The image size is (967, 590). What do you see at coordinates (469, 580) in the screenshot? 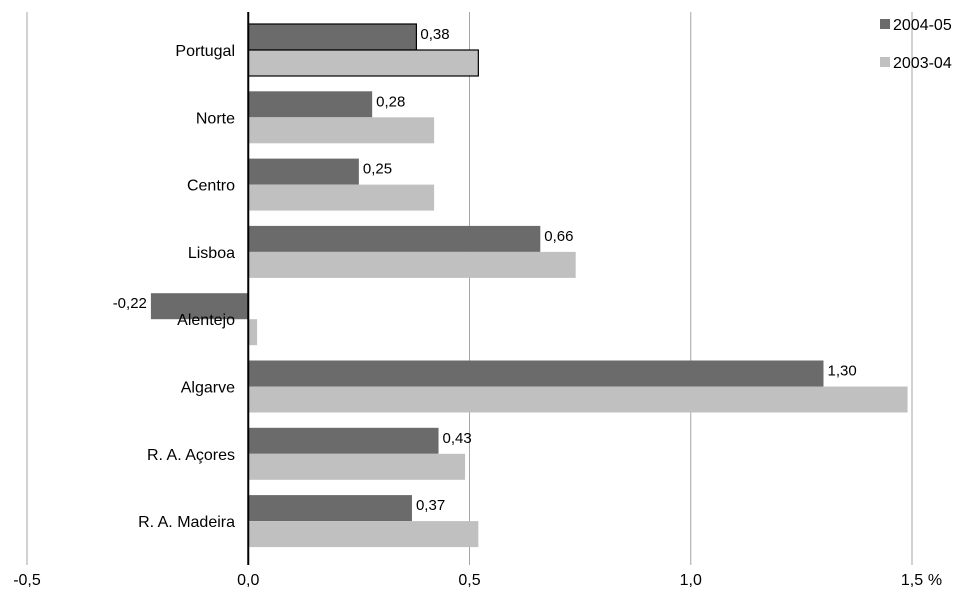
I see `x-tick-label: 0,5` at bounding box center [469, 580].